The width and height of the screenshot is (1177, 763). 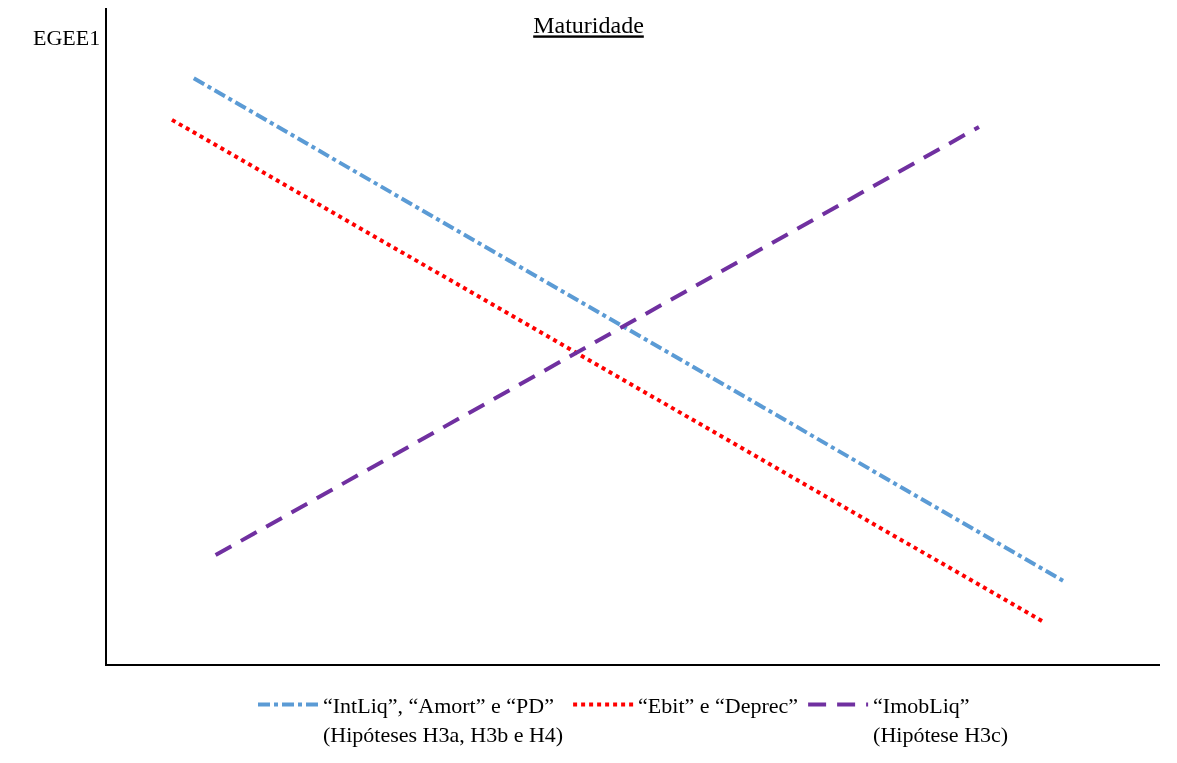 I want to click on y-axis-title: EGEE1, so click(x=67, y=37).